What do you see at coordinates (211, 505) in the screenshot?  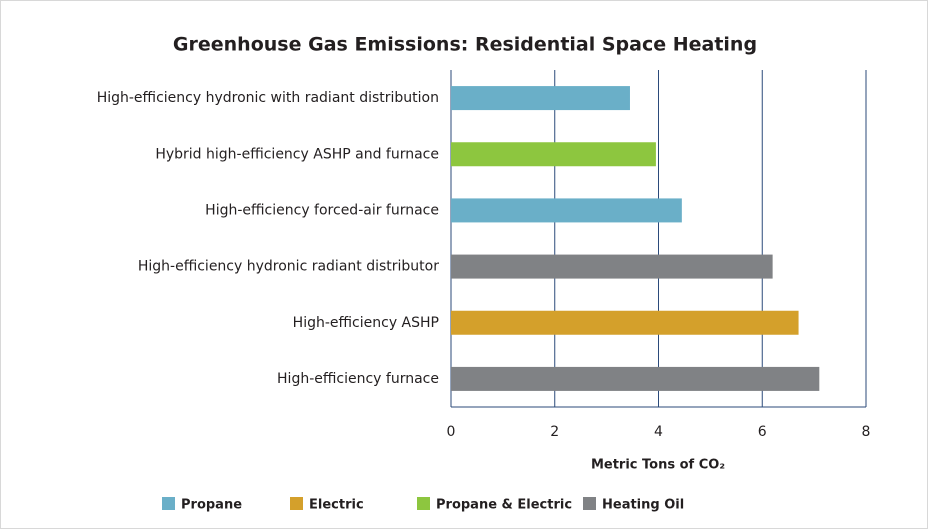 I see `legend-label: Propane` at bounding box center [211, 505].